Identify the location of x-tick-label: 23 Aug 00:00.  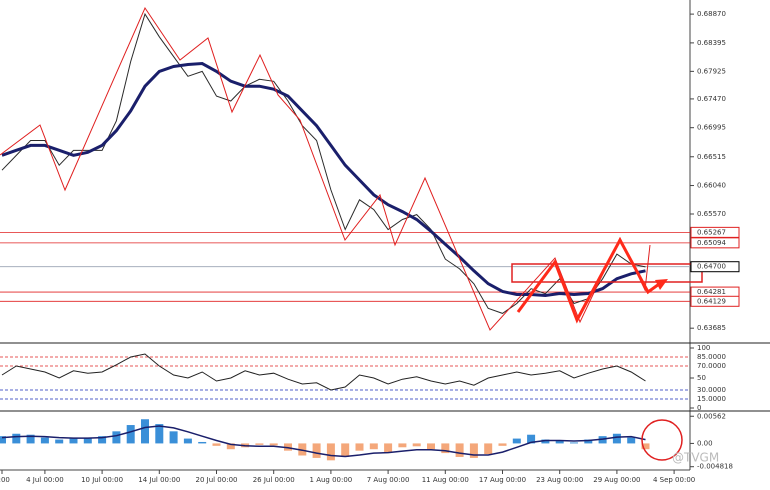
(559, 480).